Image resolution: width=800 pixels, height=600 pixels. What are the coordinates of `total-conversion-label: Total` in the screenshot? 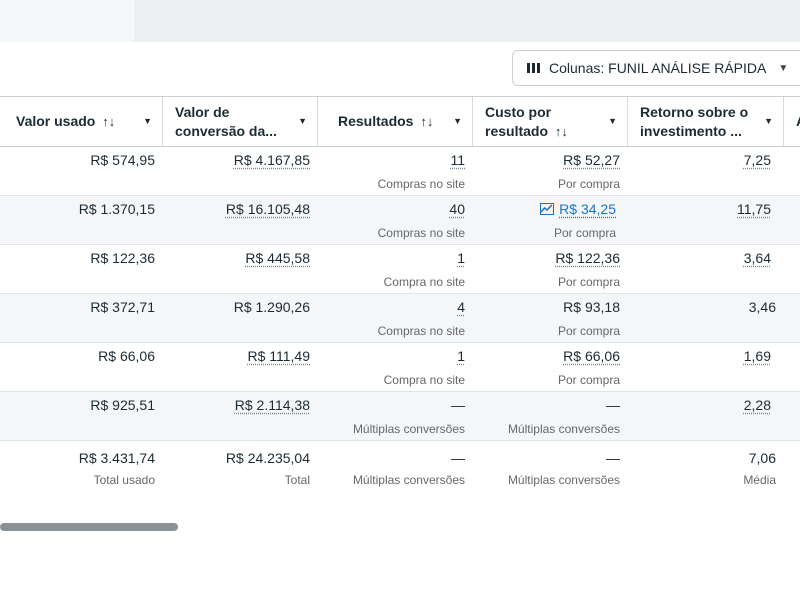 It's located at (297, 480).